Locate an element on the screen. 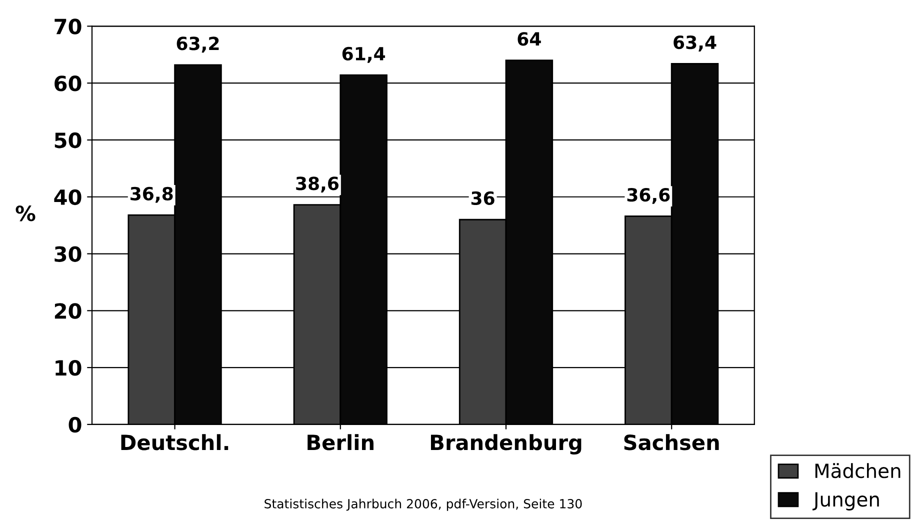 The image size is (920, 524). data-label: 36,8 is located at coordinates (151, 194).